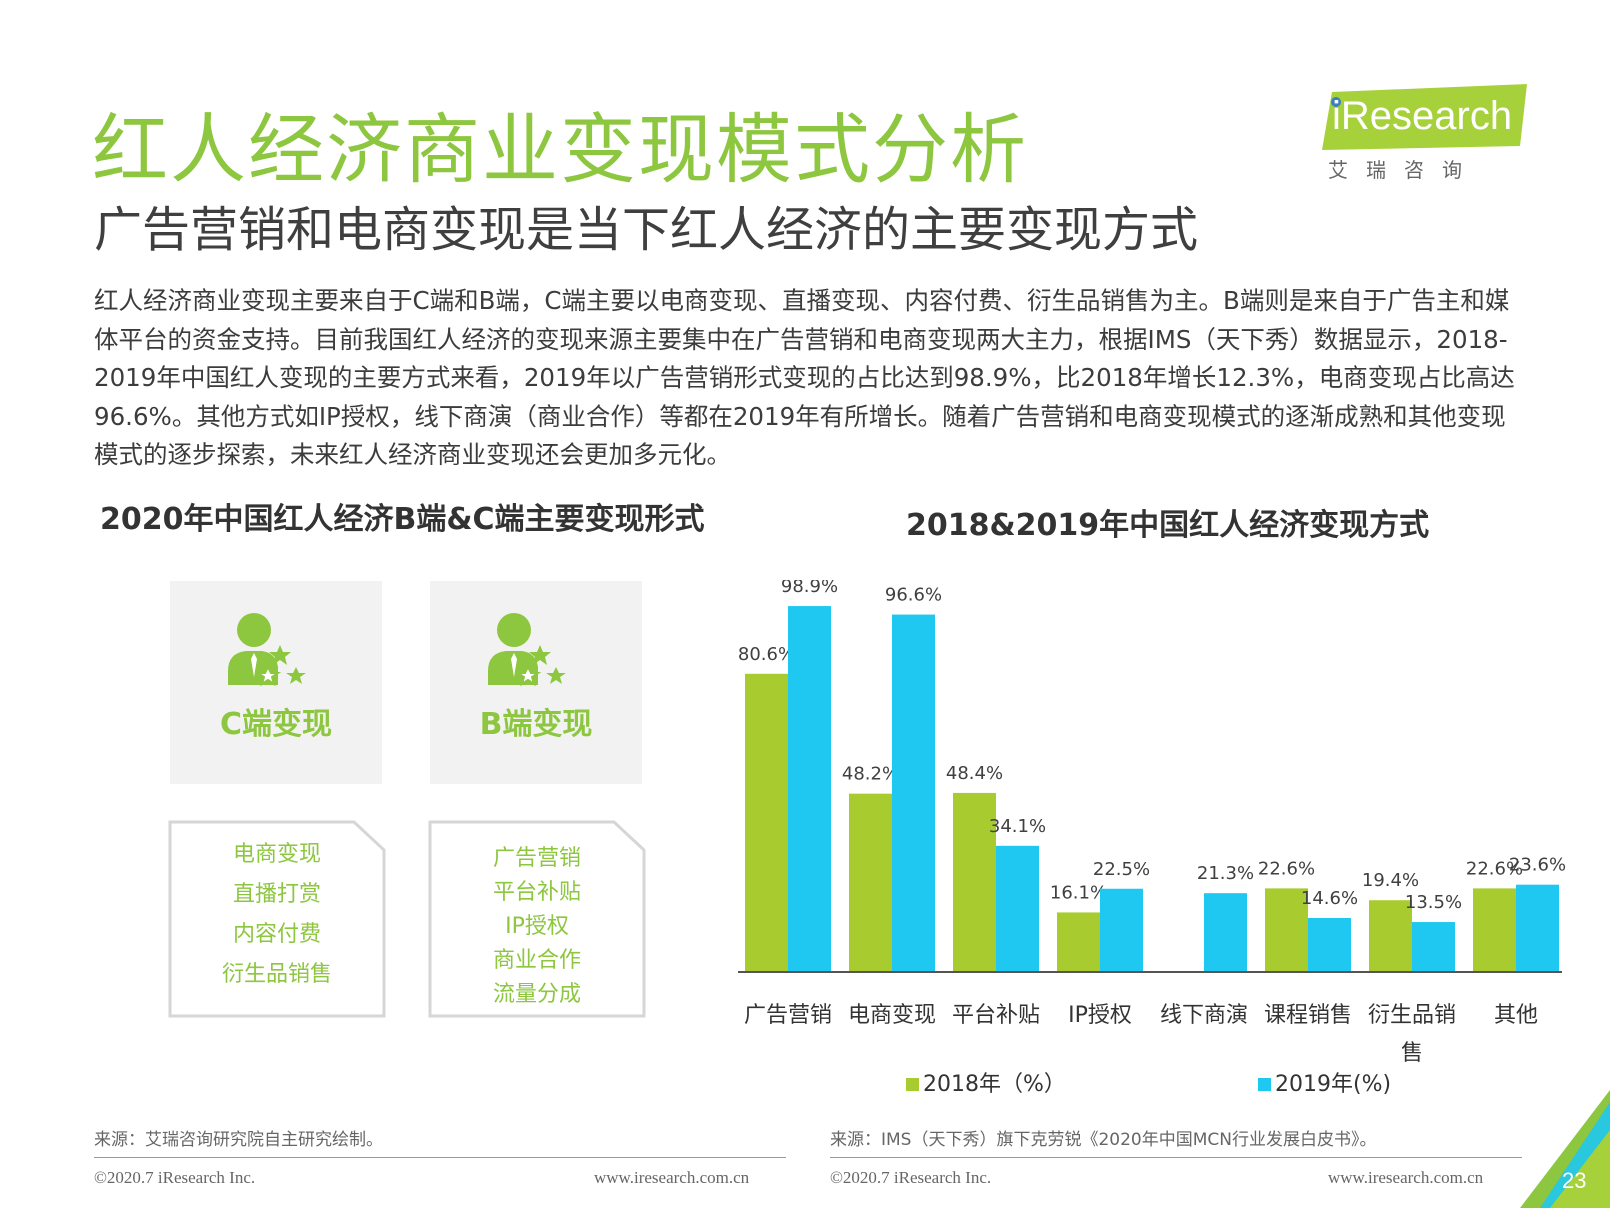 The image size is (1610, 1208). Describe the element at coordinates (1433, 902) in the screenshot. I see `data-label: 13.5%` at that location.